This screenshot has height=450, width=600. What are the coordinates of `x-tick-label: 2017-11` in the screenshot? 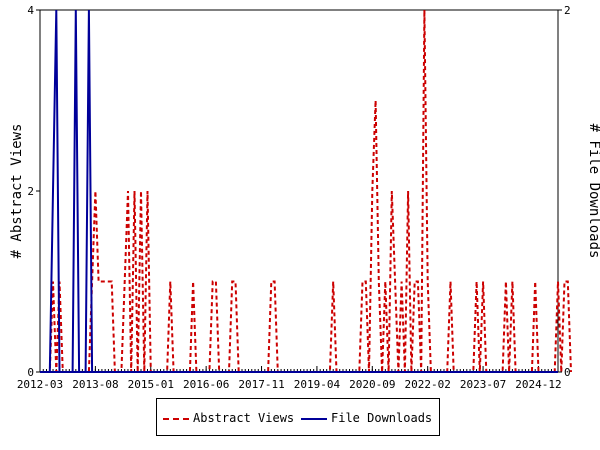 It's located at (261, 384).